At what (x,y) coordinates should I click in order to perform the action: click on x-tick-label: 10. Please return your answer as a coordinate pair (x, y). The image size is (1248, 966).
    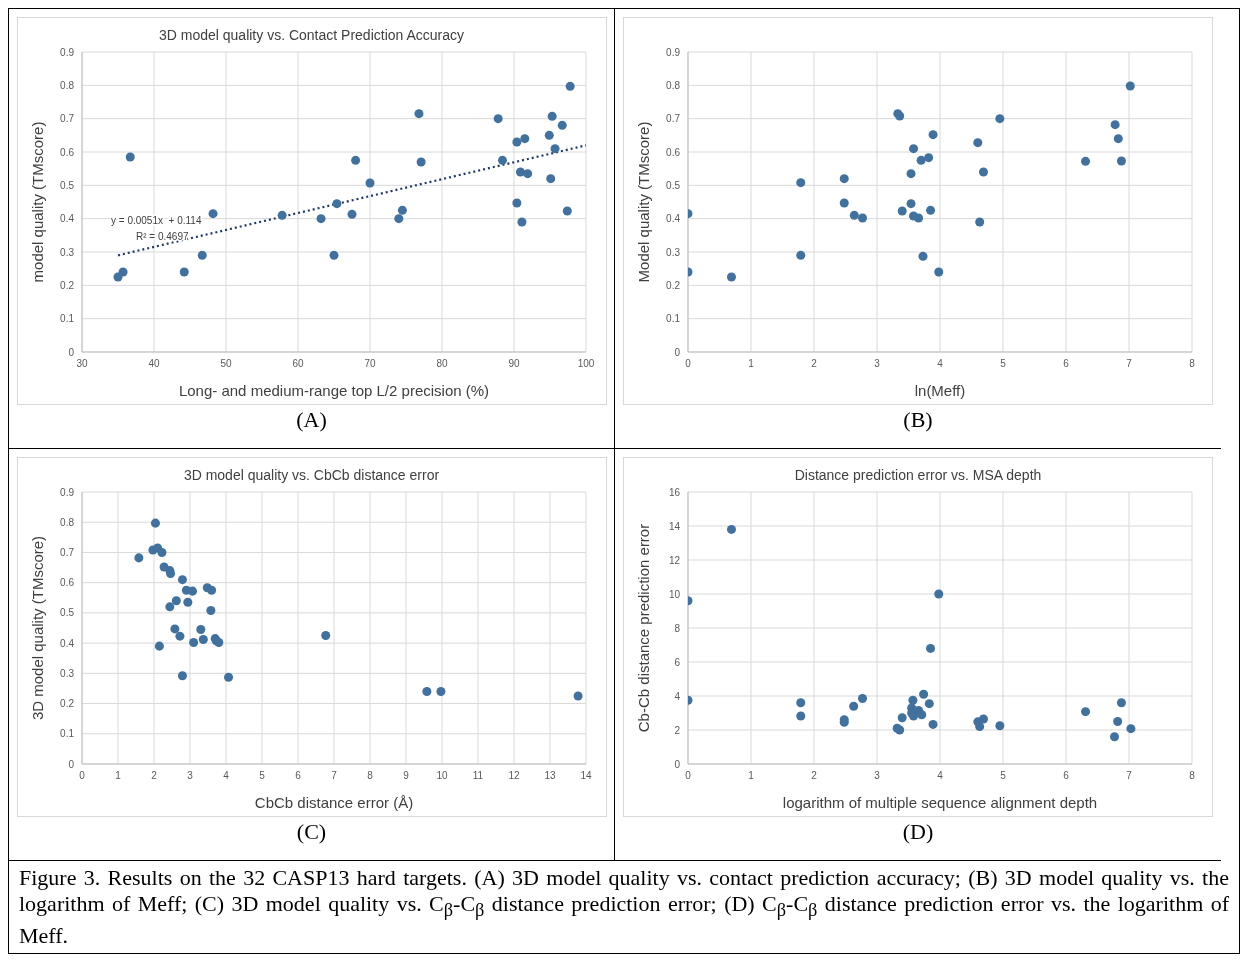
    Looking at the image, I should click on (441, 776).